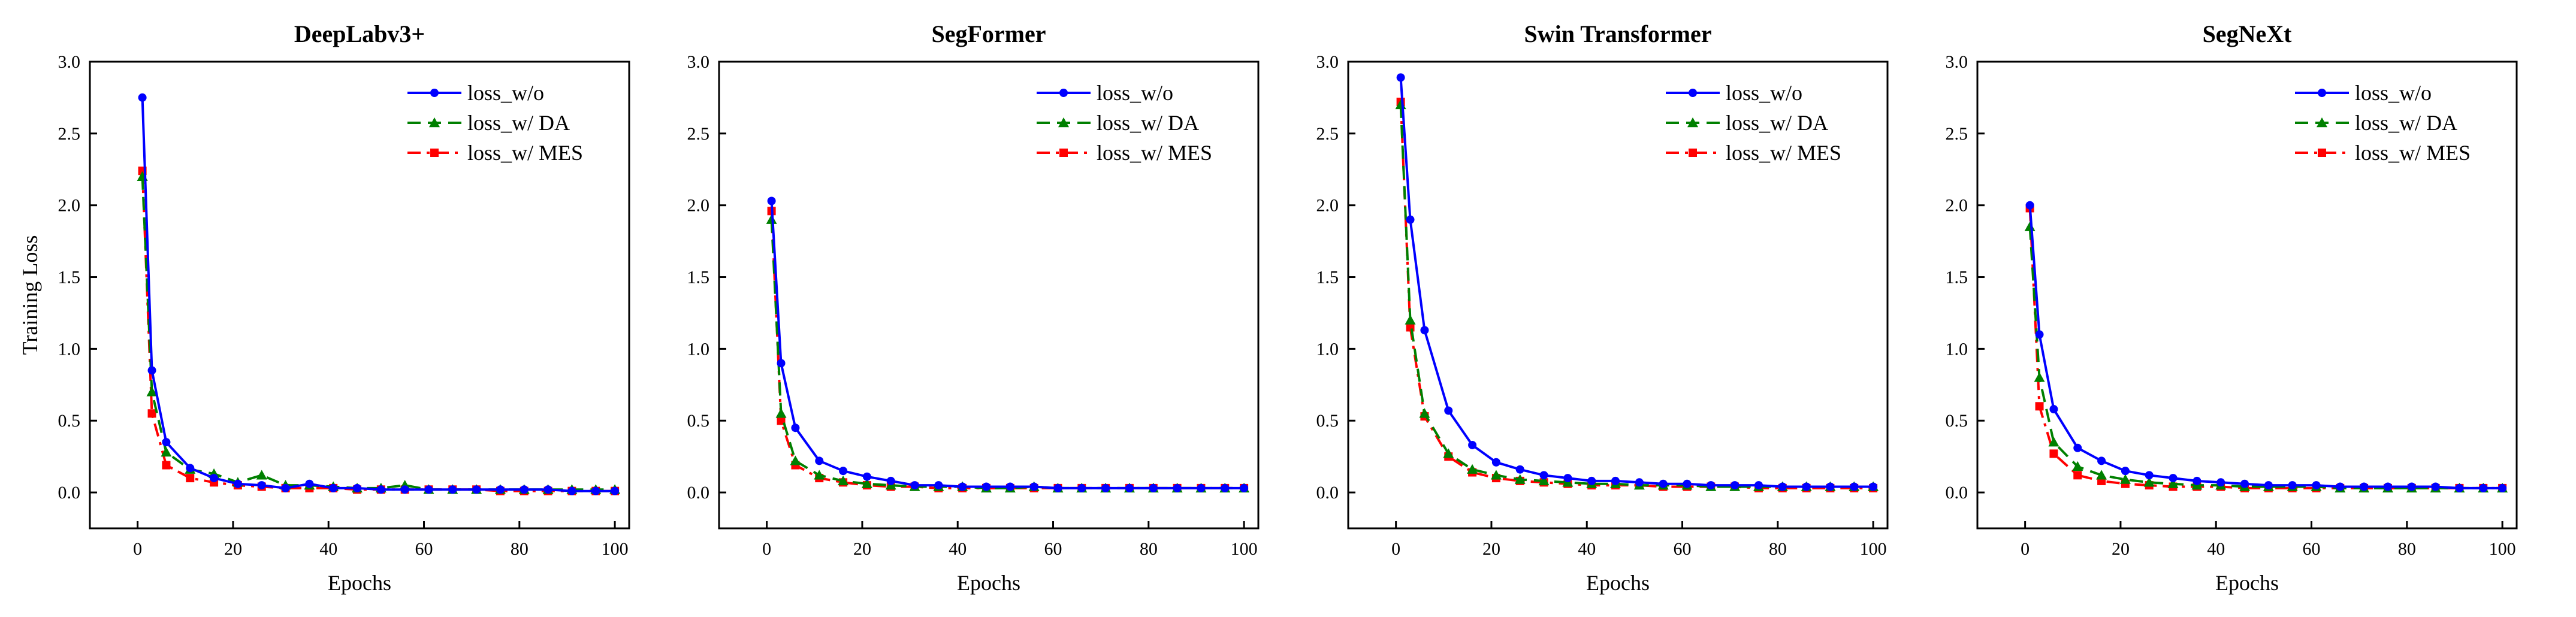  Describe the element at coordinates (328, 549) in the screenshot. I see `x-tick-label: 40` at that location.